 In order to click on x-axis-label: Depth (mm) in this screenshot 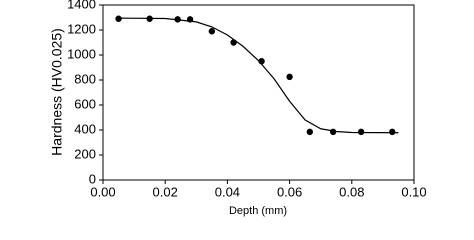, I will do `click(258, 211)`.